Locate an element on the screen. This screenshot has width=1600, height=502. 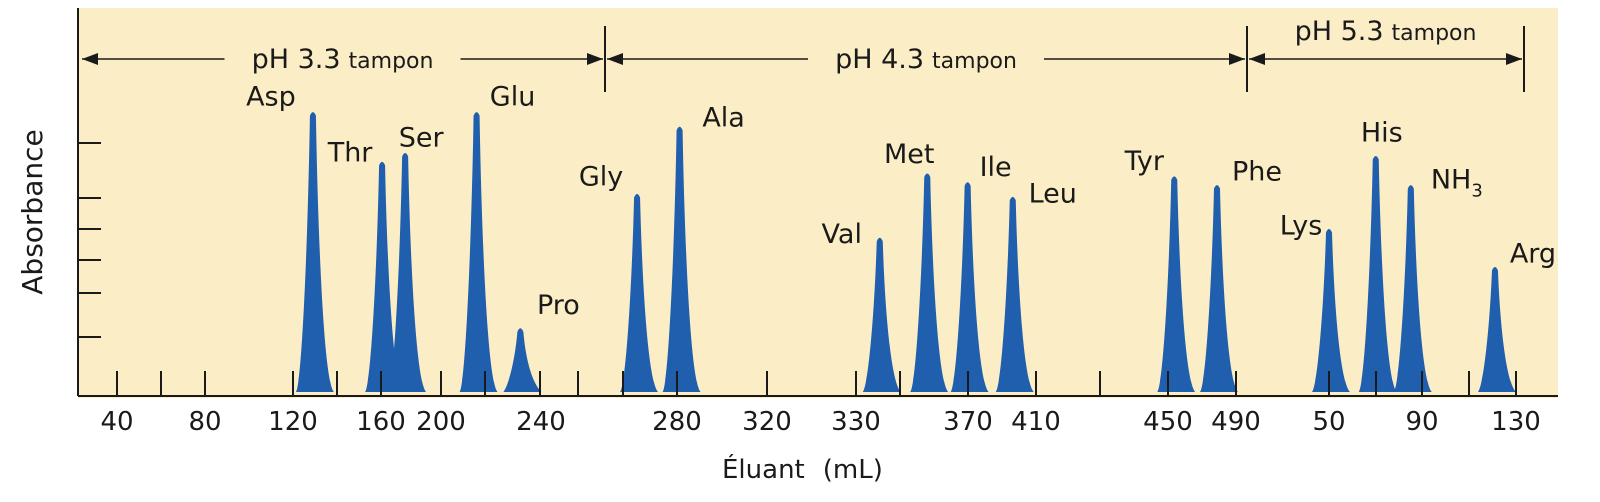
peak-ile is located at coordinates (969, 287).